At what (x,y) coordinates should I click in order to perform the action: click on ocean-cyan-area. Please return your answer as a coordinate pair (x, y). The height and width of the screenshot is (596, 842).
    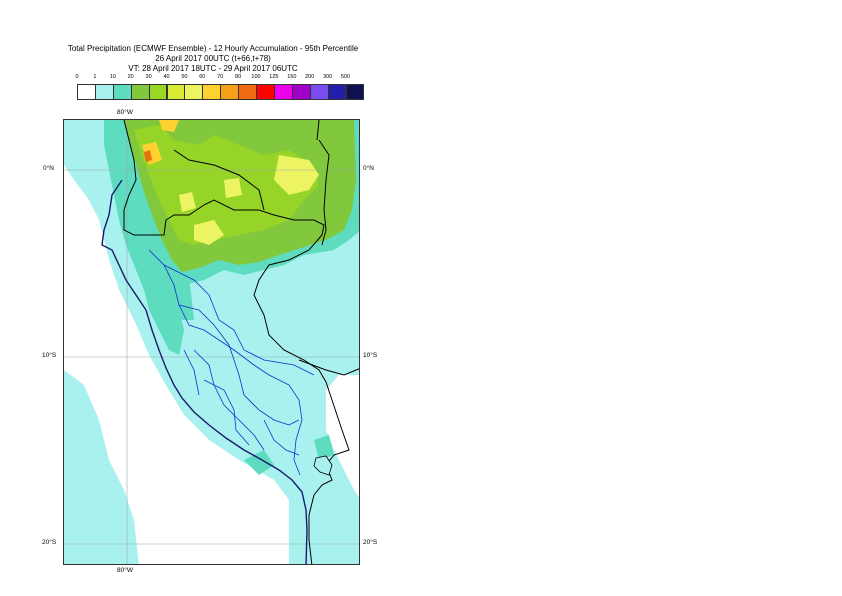
    Looking at the image, I should click on (101, 467).